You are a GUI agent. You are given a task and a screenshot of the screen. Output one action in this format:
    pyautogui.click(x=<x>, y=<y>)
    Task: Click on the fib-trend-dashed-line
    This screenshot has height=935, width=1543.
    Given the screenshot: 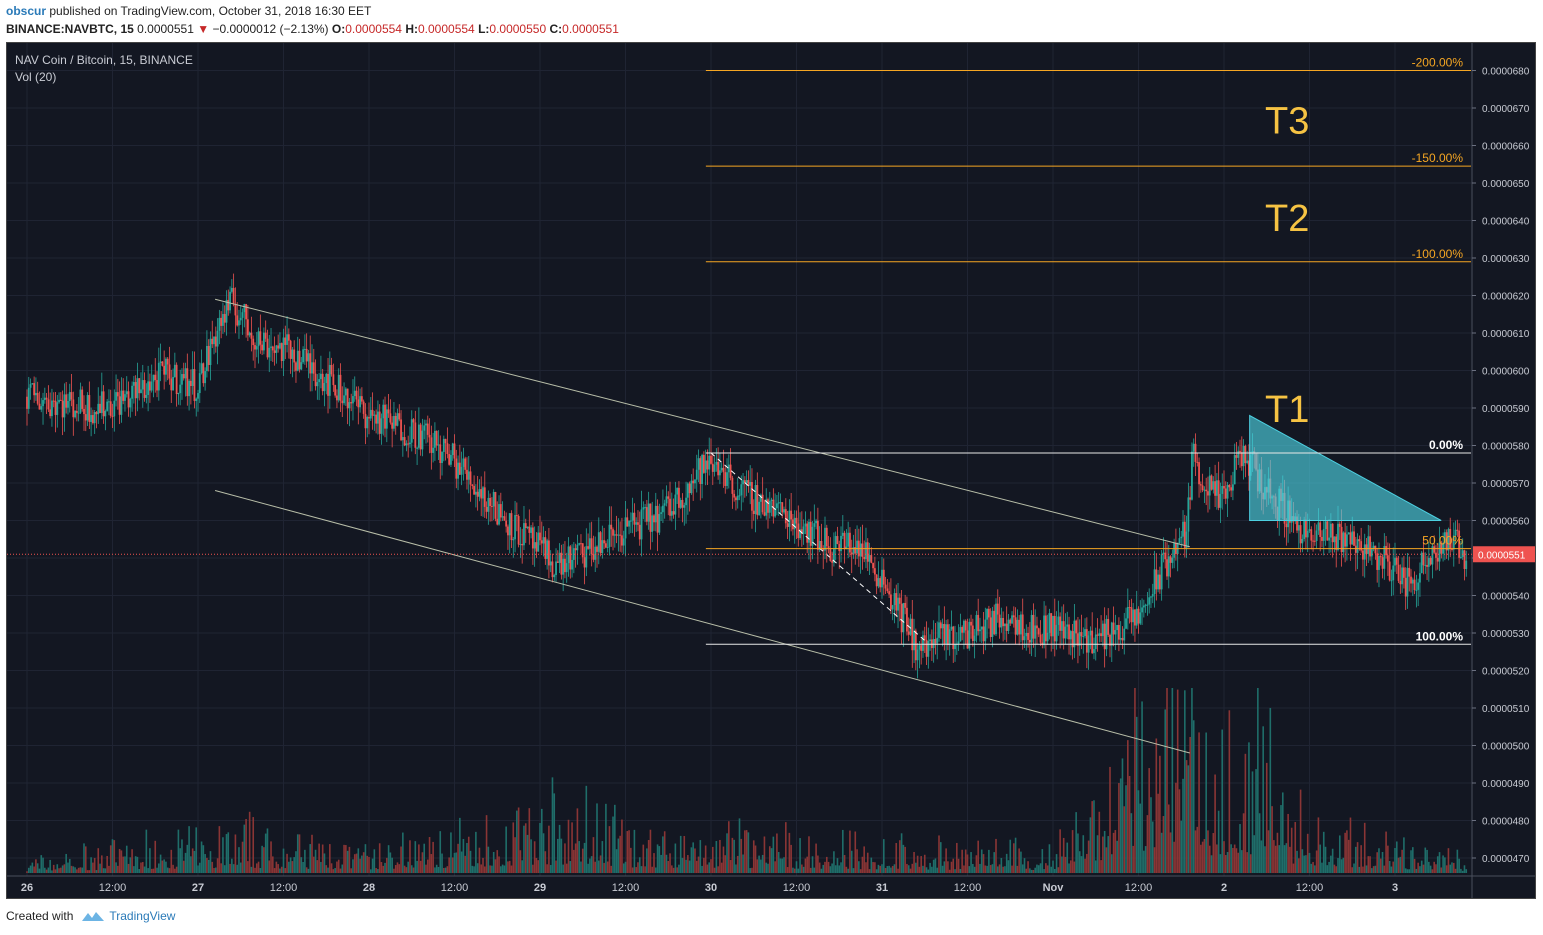 What is the action you would take?
    pyautogui.click(x=818, y=546)
    